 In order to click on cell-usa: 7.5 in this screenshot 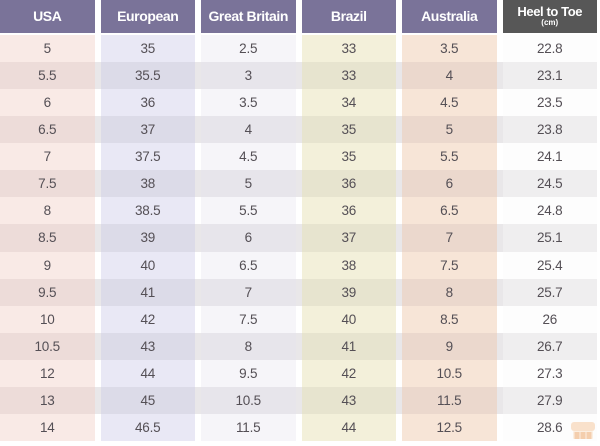, I will do `click(47, 184)`.